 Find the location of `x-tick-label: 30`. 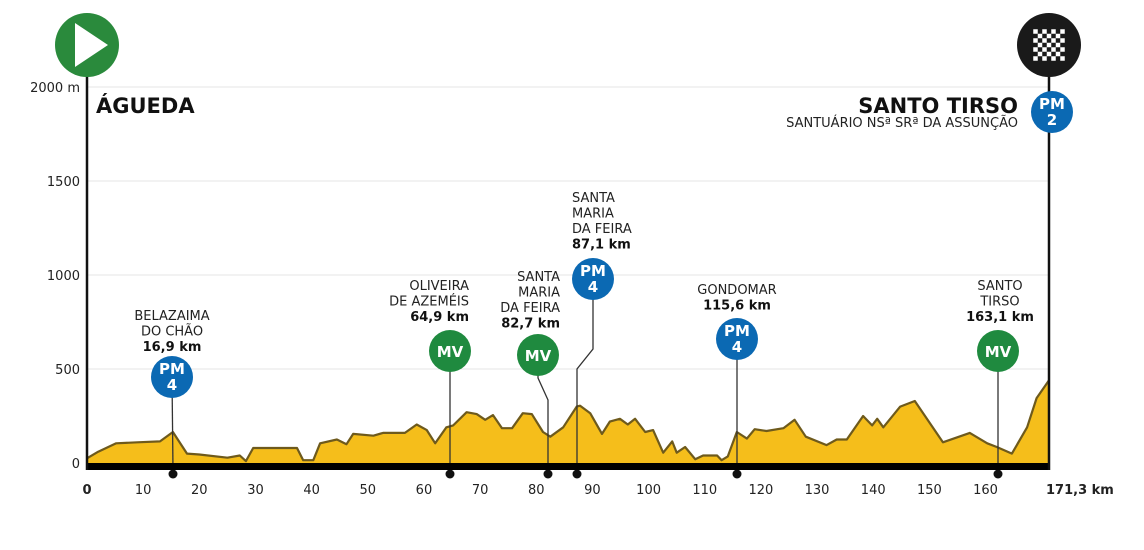

x-tick-label: 30 is located at coordinates (255, 490).